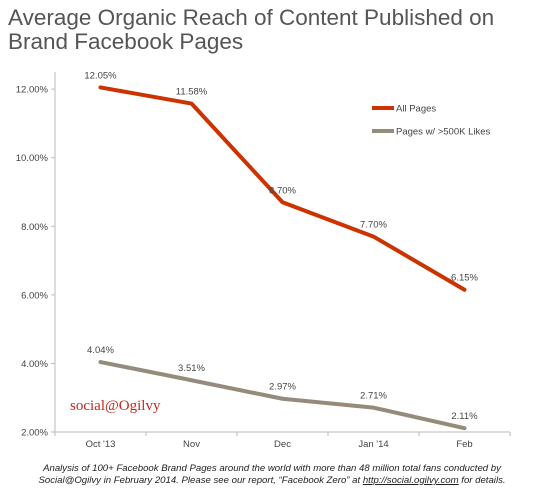 The width and height of the screenshot is (539, 491). Describe the element at coordinates (373, 444) in the screenshot. I see `x-tick-label: Jan '14` at that location.